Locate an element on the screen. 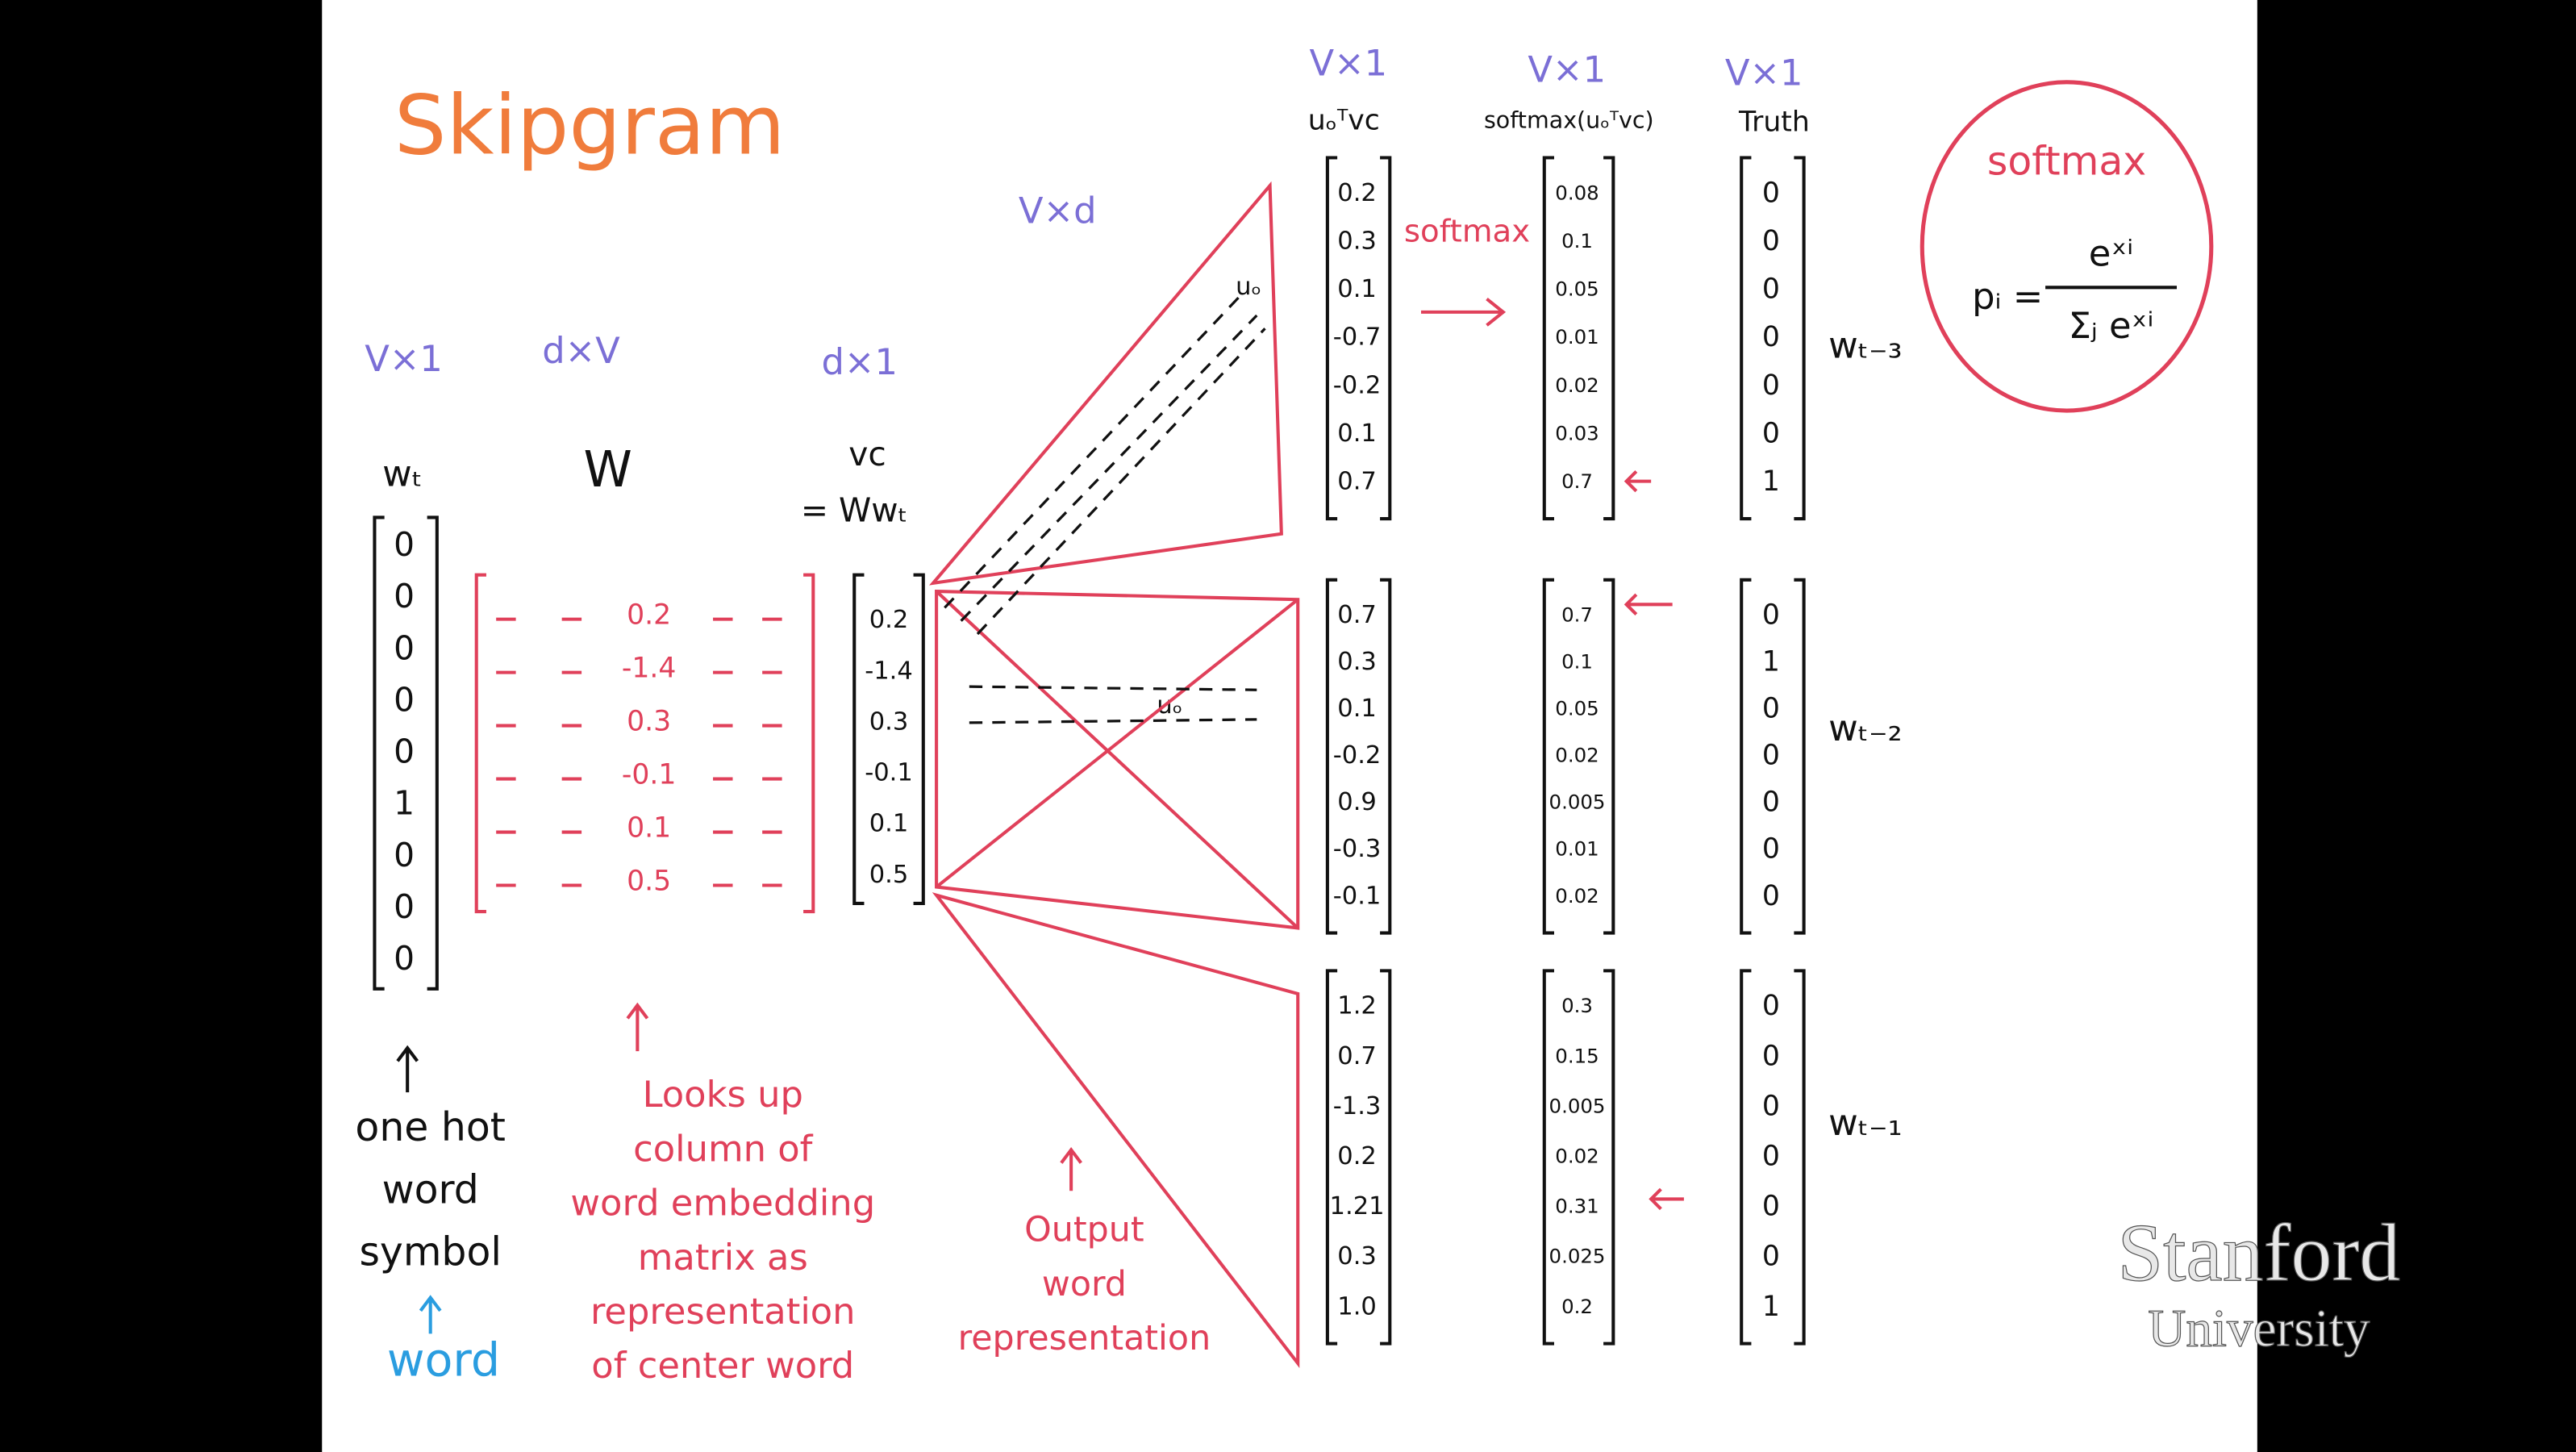 The width and height of the screenshot is (2576, 1452). softmax-entry: 0.7 is located at coordinates (1577, 615).